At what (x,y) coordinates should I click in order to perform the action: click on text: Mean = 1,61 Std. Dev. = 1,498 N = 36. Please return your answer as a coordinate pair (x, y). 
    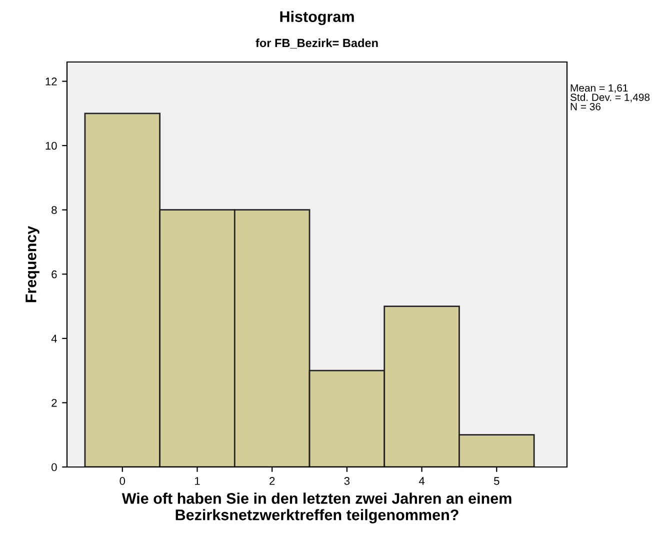
    Looking at the image, I should click on (610, 97).